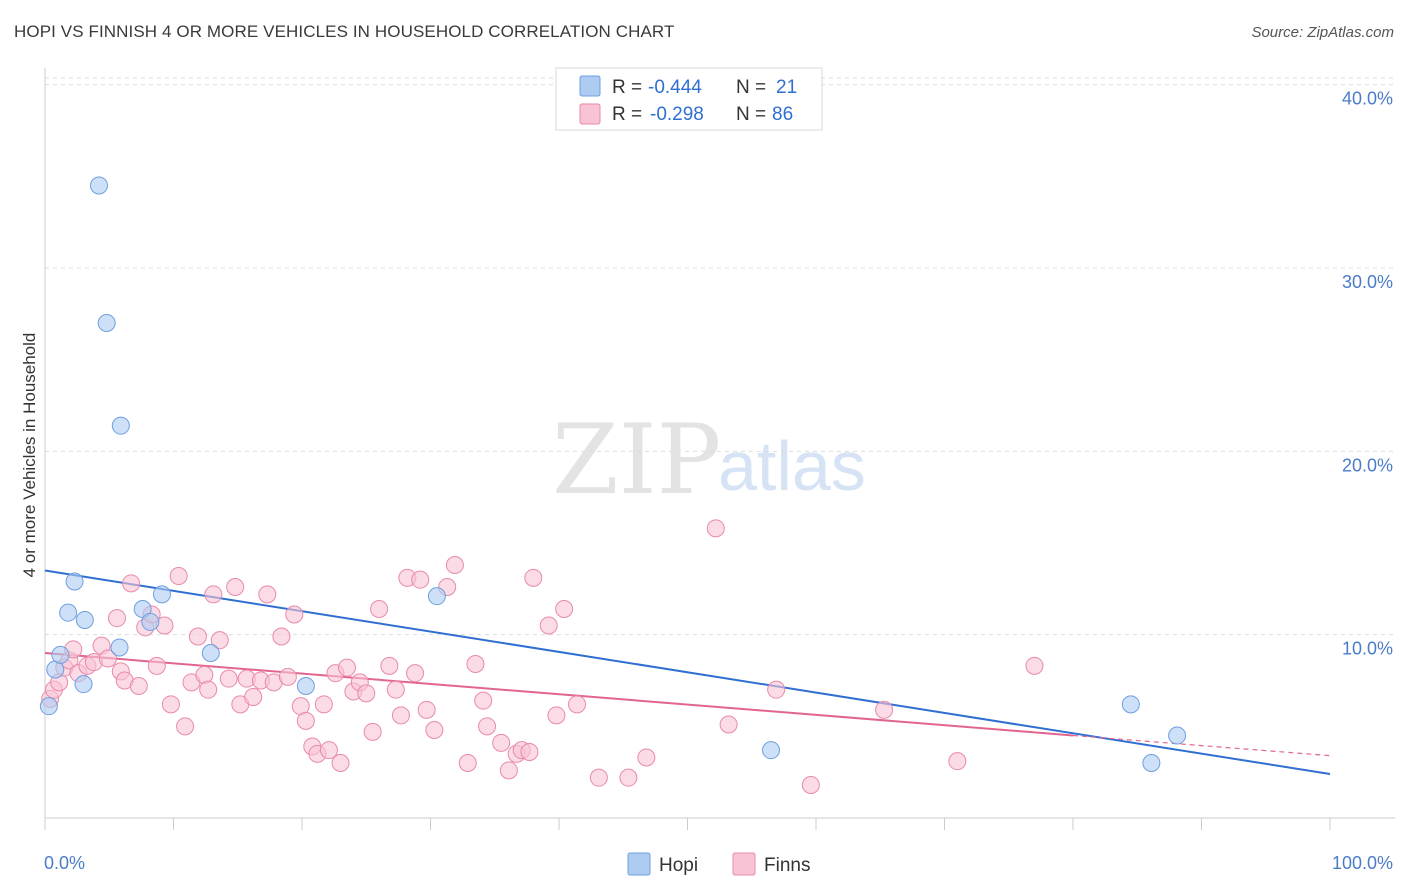 The image size is (1406, 892). What do you see at coordinates (639, 864) in the screenshot?
I see `bottom-legend-swatch-hopi` at bounding box center [639, 864].